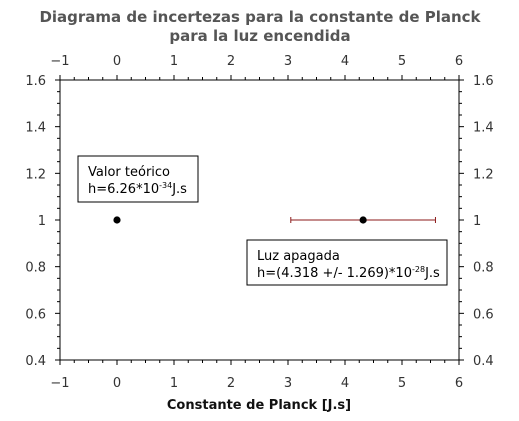  I want to click on chart-subtitle: para la luz encendida, so click(259, 36).